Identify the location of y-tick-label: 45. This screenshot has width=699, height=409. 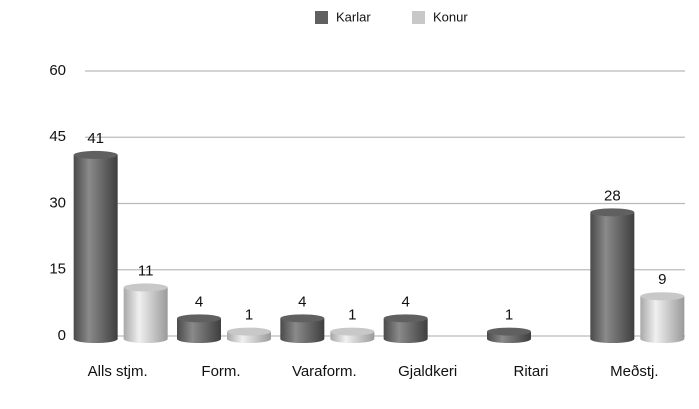
(57, 136).